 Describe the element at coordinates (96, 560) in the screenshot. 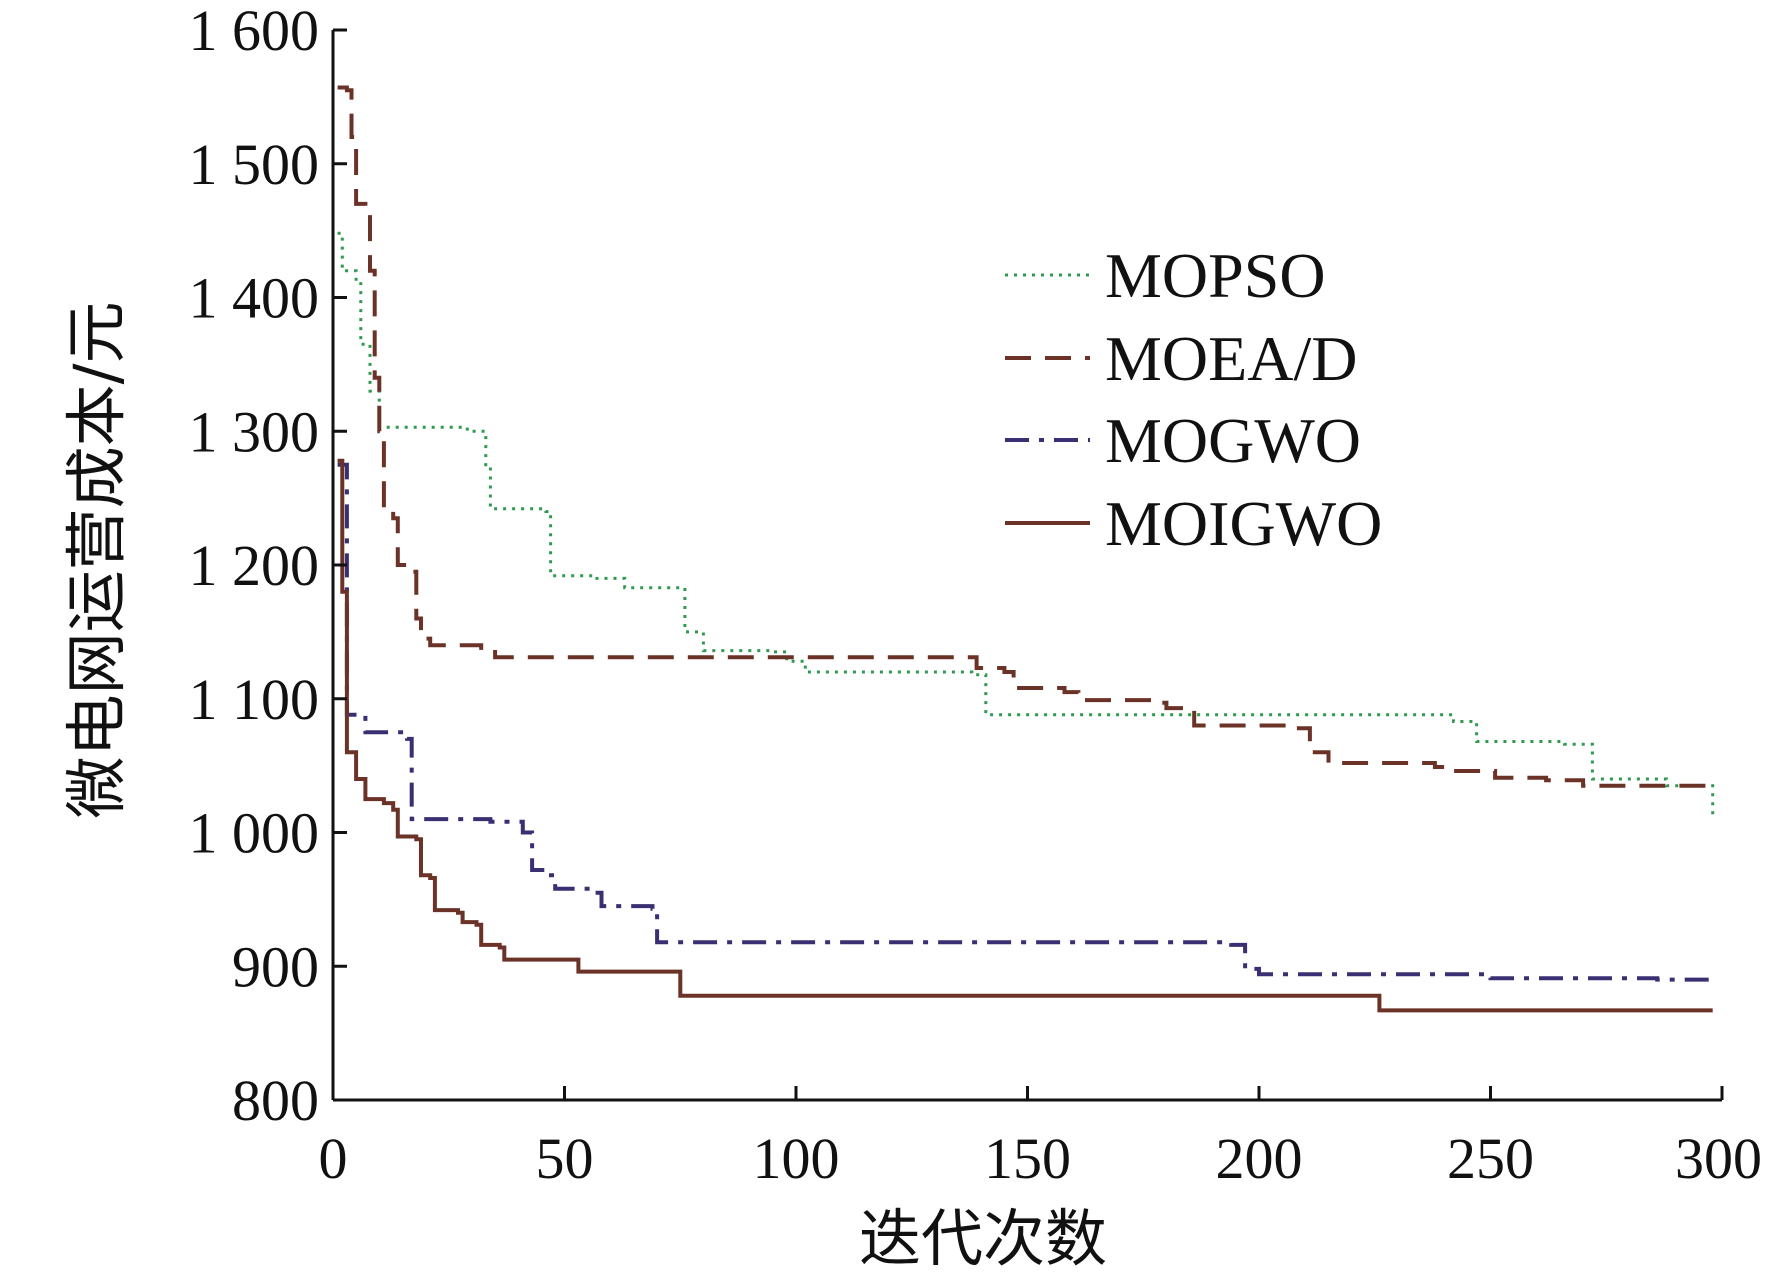

I see `y-axis-title: 微电网运营成本/元` at that location.